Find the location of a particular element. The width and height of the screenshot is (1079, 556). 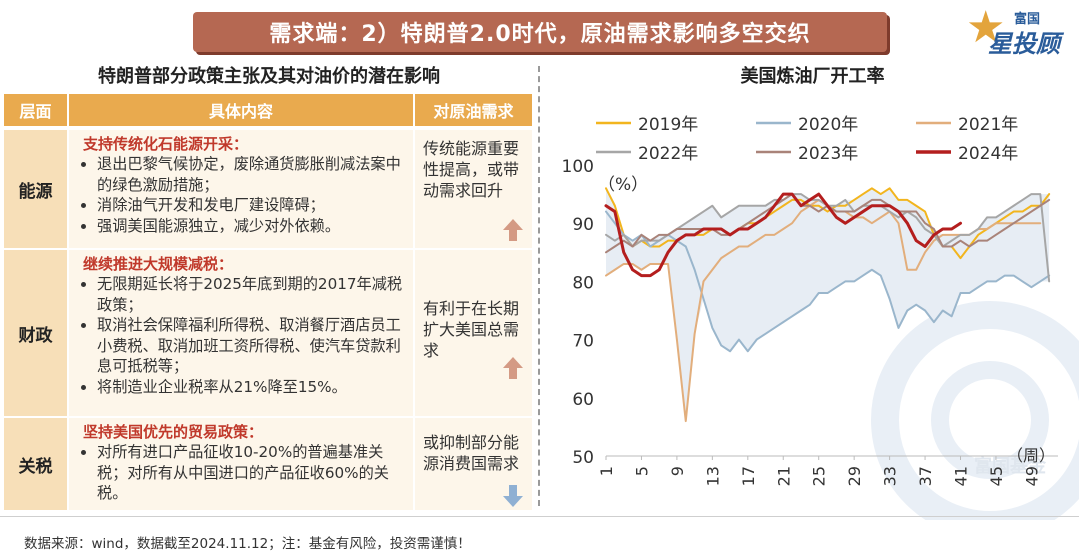

x-tick-label: 13 is located at coordinates (712, 476).